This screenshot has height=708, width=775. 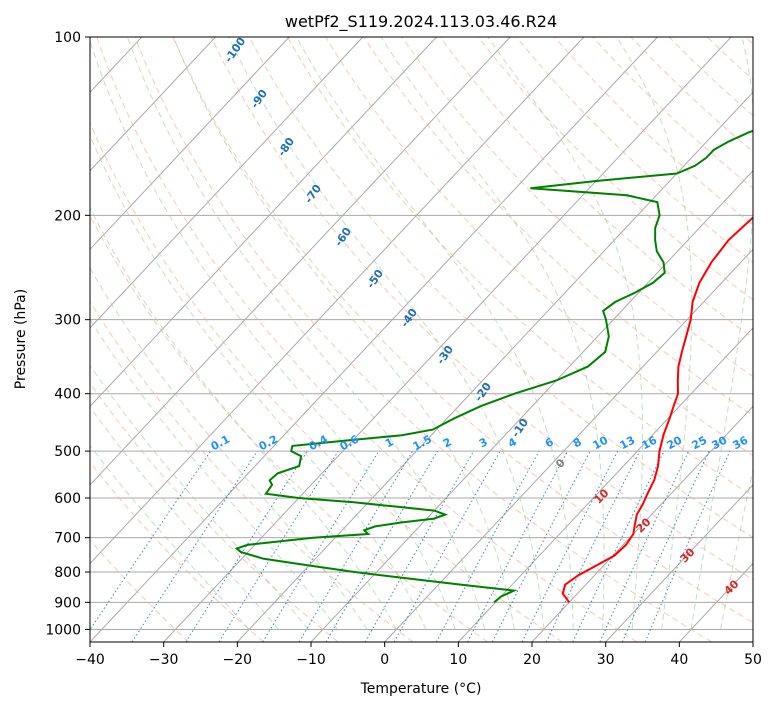 I want to click on y-axis-label: Pressure (hPa), so click(x=21, y=339).